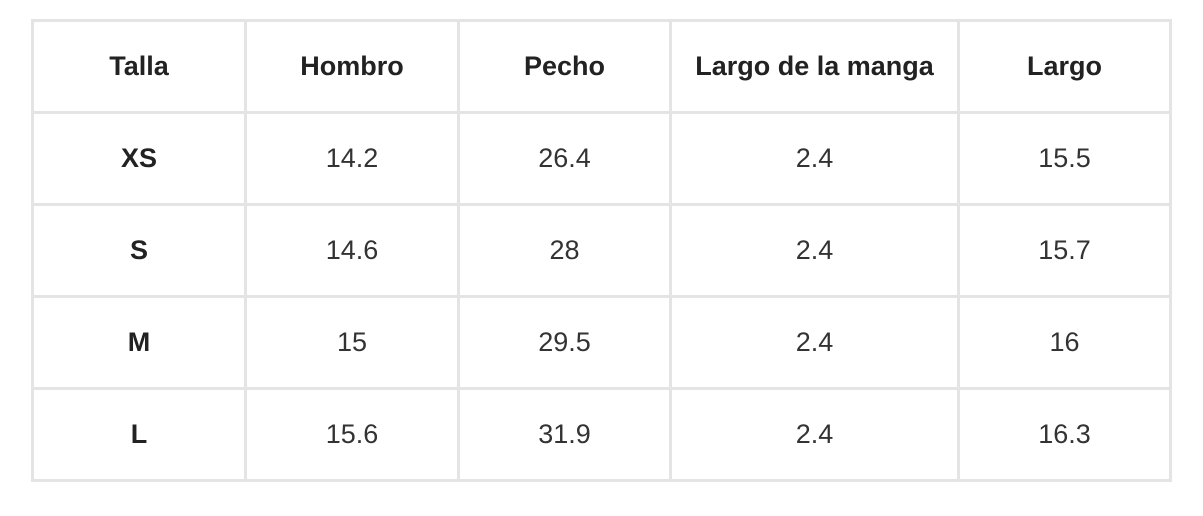 The width and height of the screenshot is (1203, 516). I want to click on header-size: Talla, so click(139, 66).